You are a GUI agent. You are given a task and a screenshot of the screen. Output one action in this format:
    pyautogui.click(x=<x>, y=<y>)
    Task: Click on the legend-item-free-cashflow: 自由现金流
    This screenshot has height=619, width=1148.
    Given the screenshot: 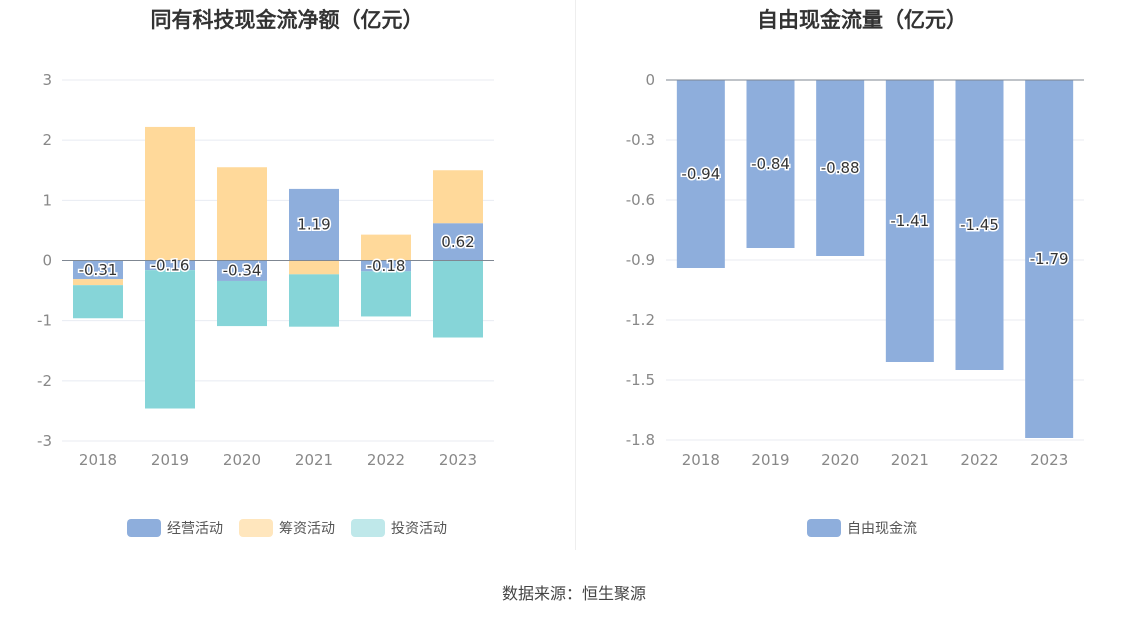 What is the action you would take?
    pyautogui.click(x=862, y=528)
    